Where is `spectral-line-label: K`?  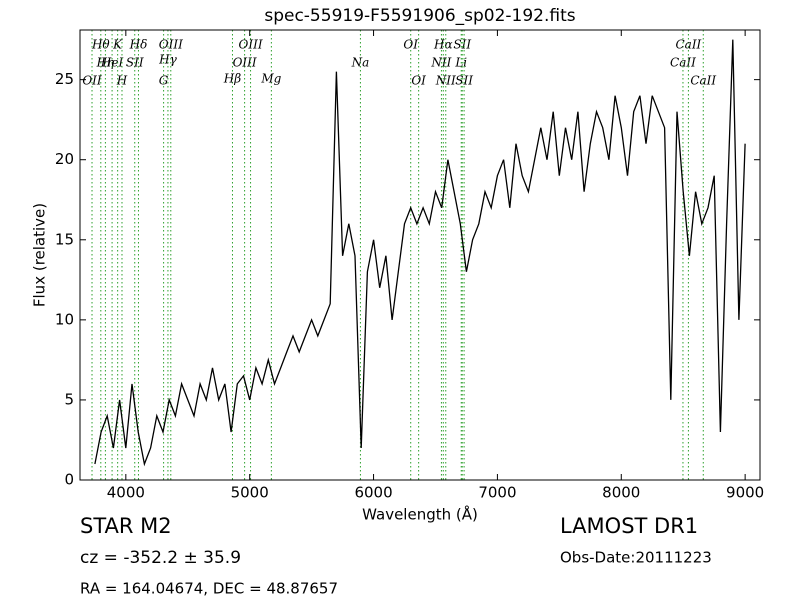
spectral-line-label: K is located at coordinates (117, 45).